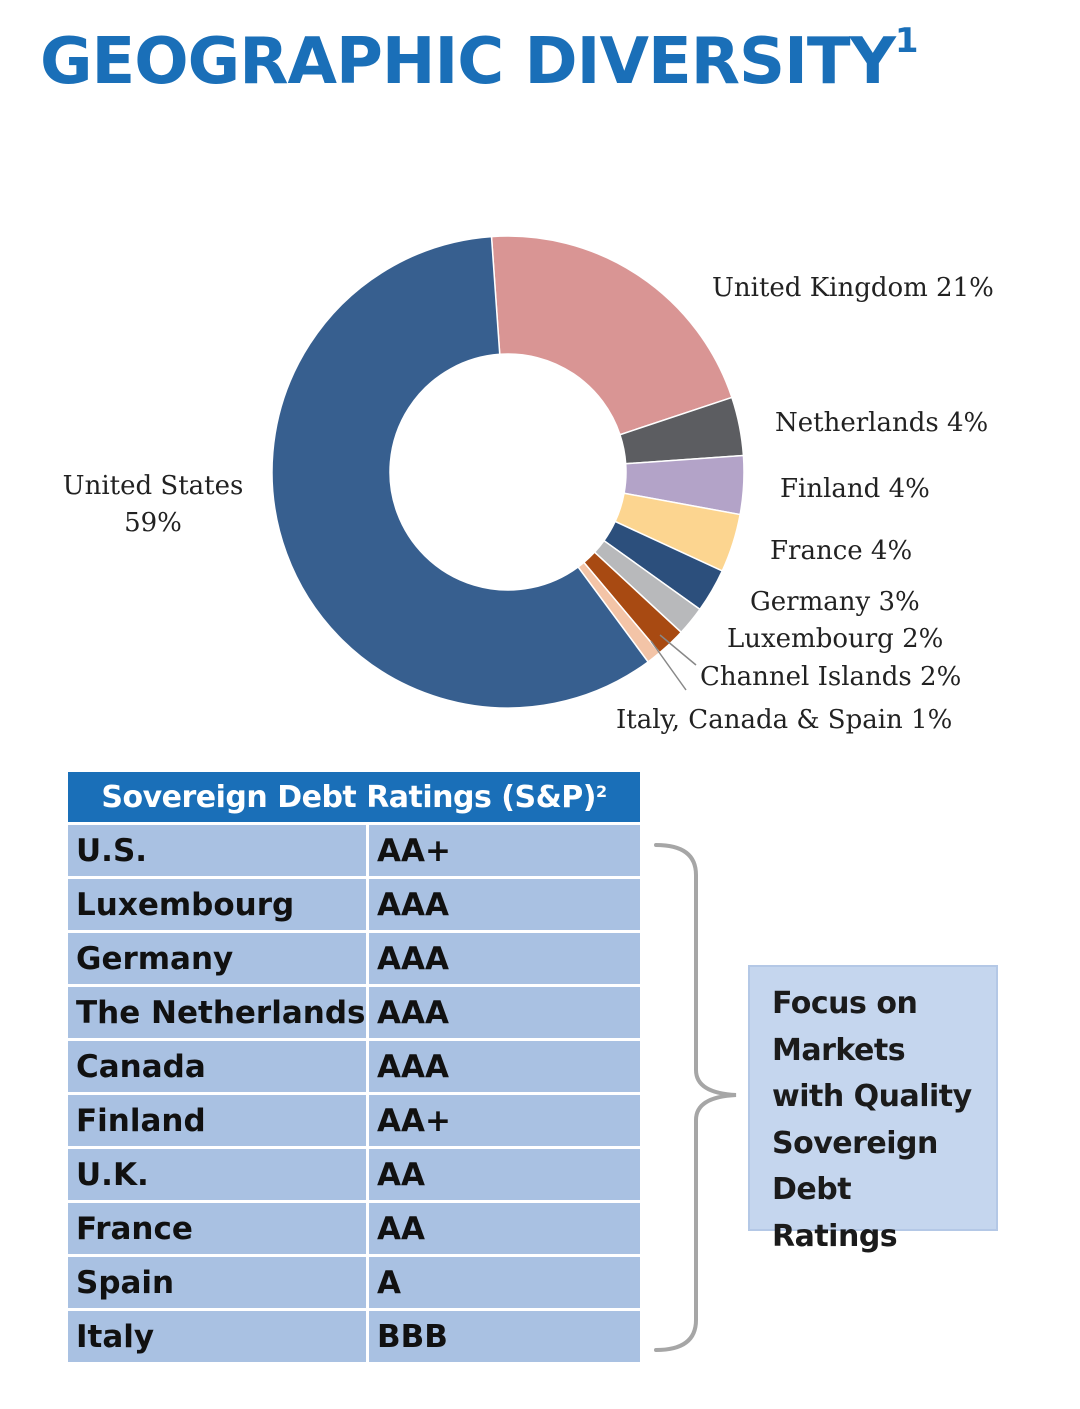 This screenshot has width=1080, height=1409. I want to click on leader-line-channel-islands, so click(668, 665).